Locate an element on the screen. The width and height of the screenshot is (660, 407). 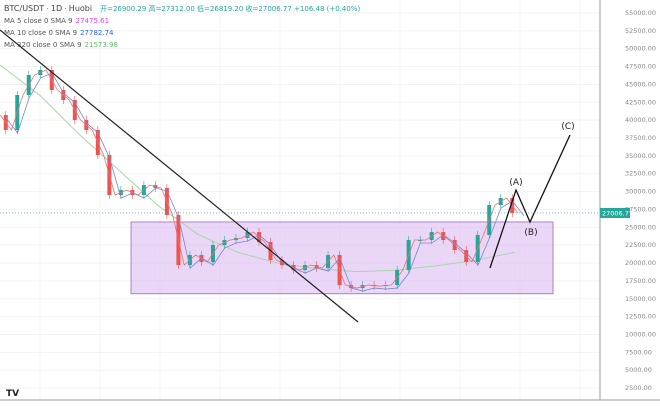
wave-label: (A) is located at coordinates (515, 183).